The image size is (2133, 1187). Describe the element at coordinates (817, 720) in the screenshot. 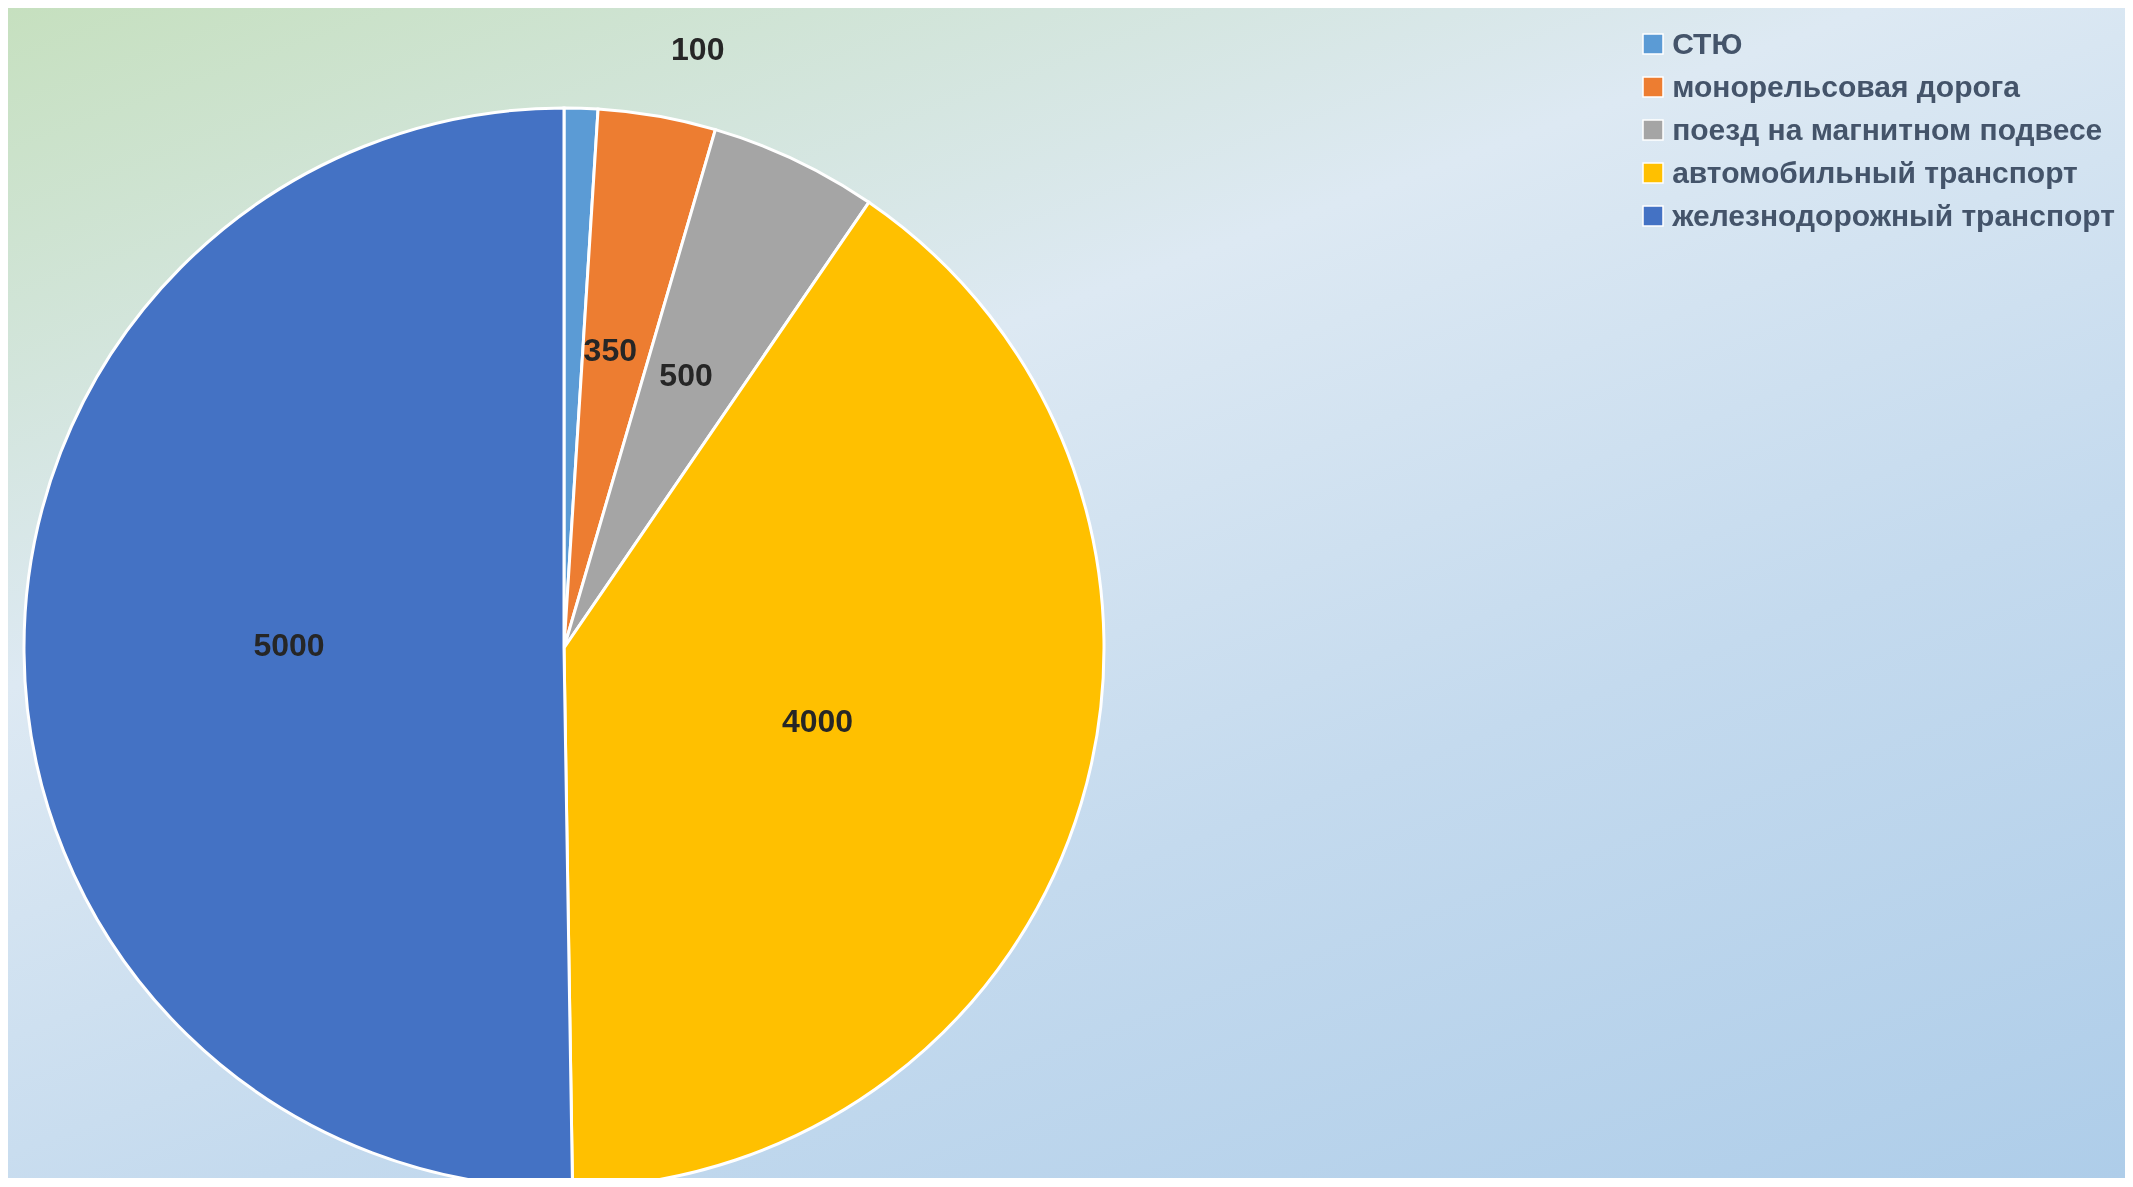

I see `data-label: 4000` at that location.